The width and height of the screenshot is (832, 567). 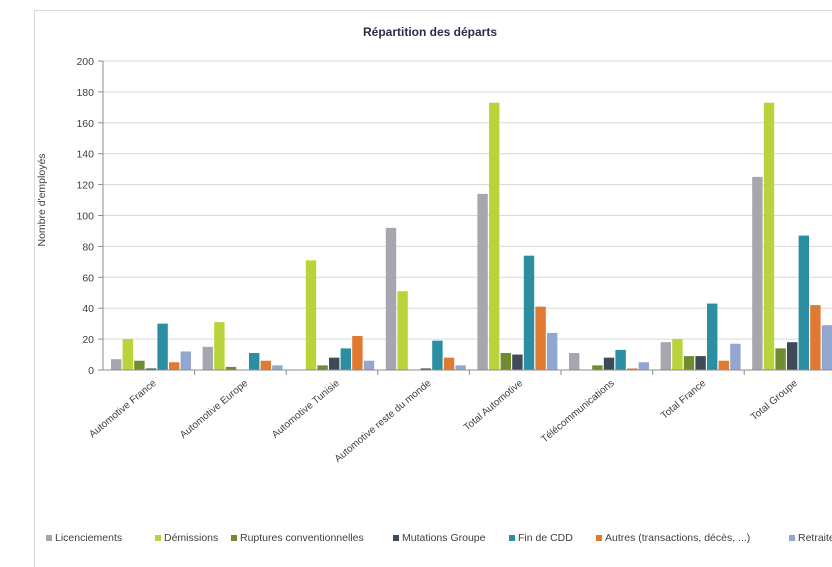 I want to click on legend-label: Mutations Groupe, so click(x=444, y=538).